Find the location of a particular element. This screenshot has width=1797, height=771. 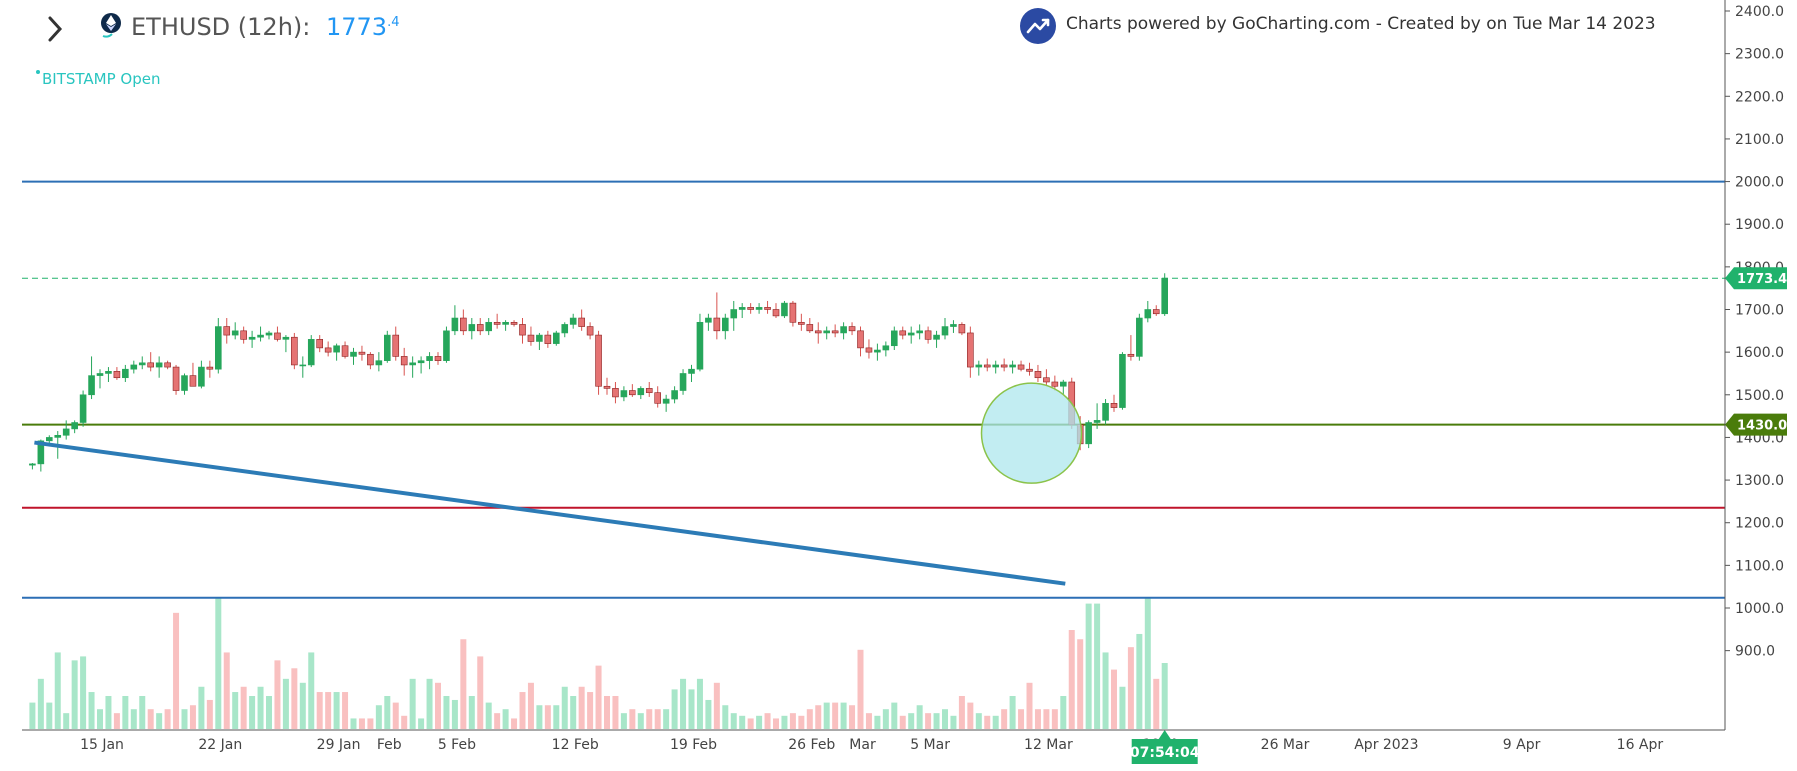

y-tick-label: 1700.0 is located at coordinates (1759, 311).